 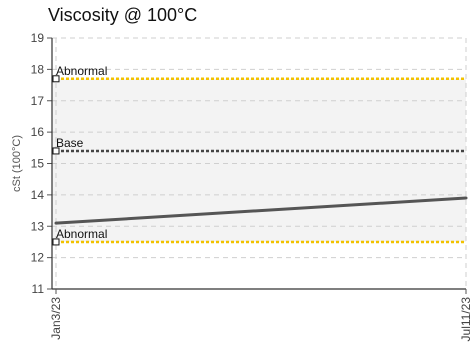 What do you see at coordinates (17, 163) in the screenshot?
I see `y-axis-label: cSt (100°C)` at bounding box center [17, 163].